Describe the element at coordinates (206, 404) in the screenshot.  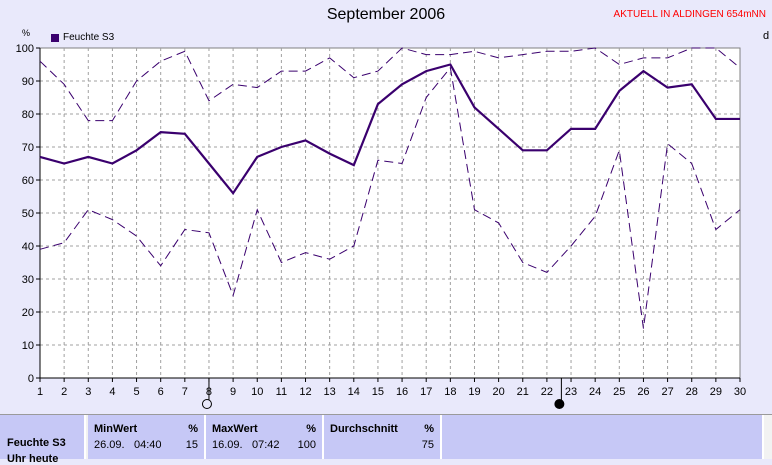
I see `full-moon-icon` at that location.